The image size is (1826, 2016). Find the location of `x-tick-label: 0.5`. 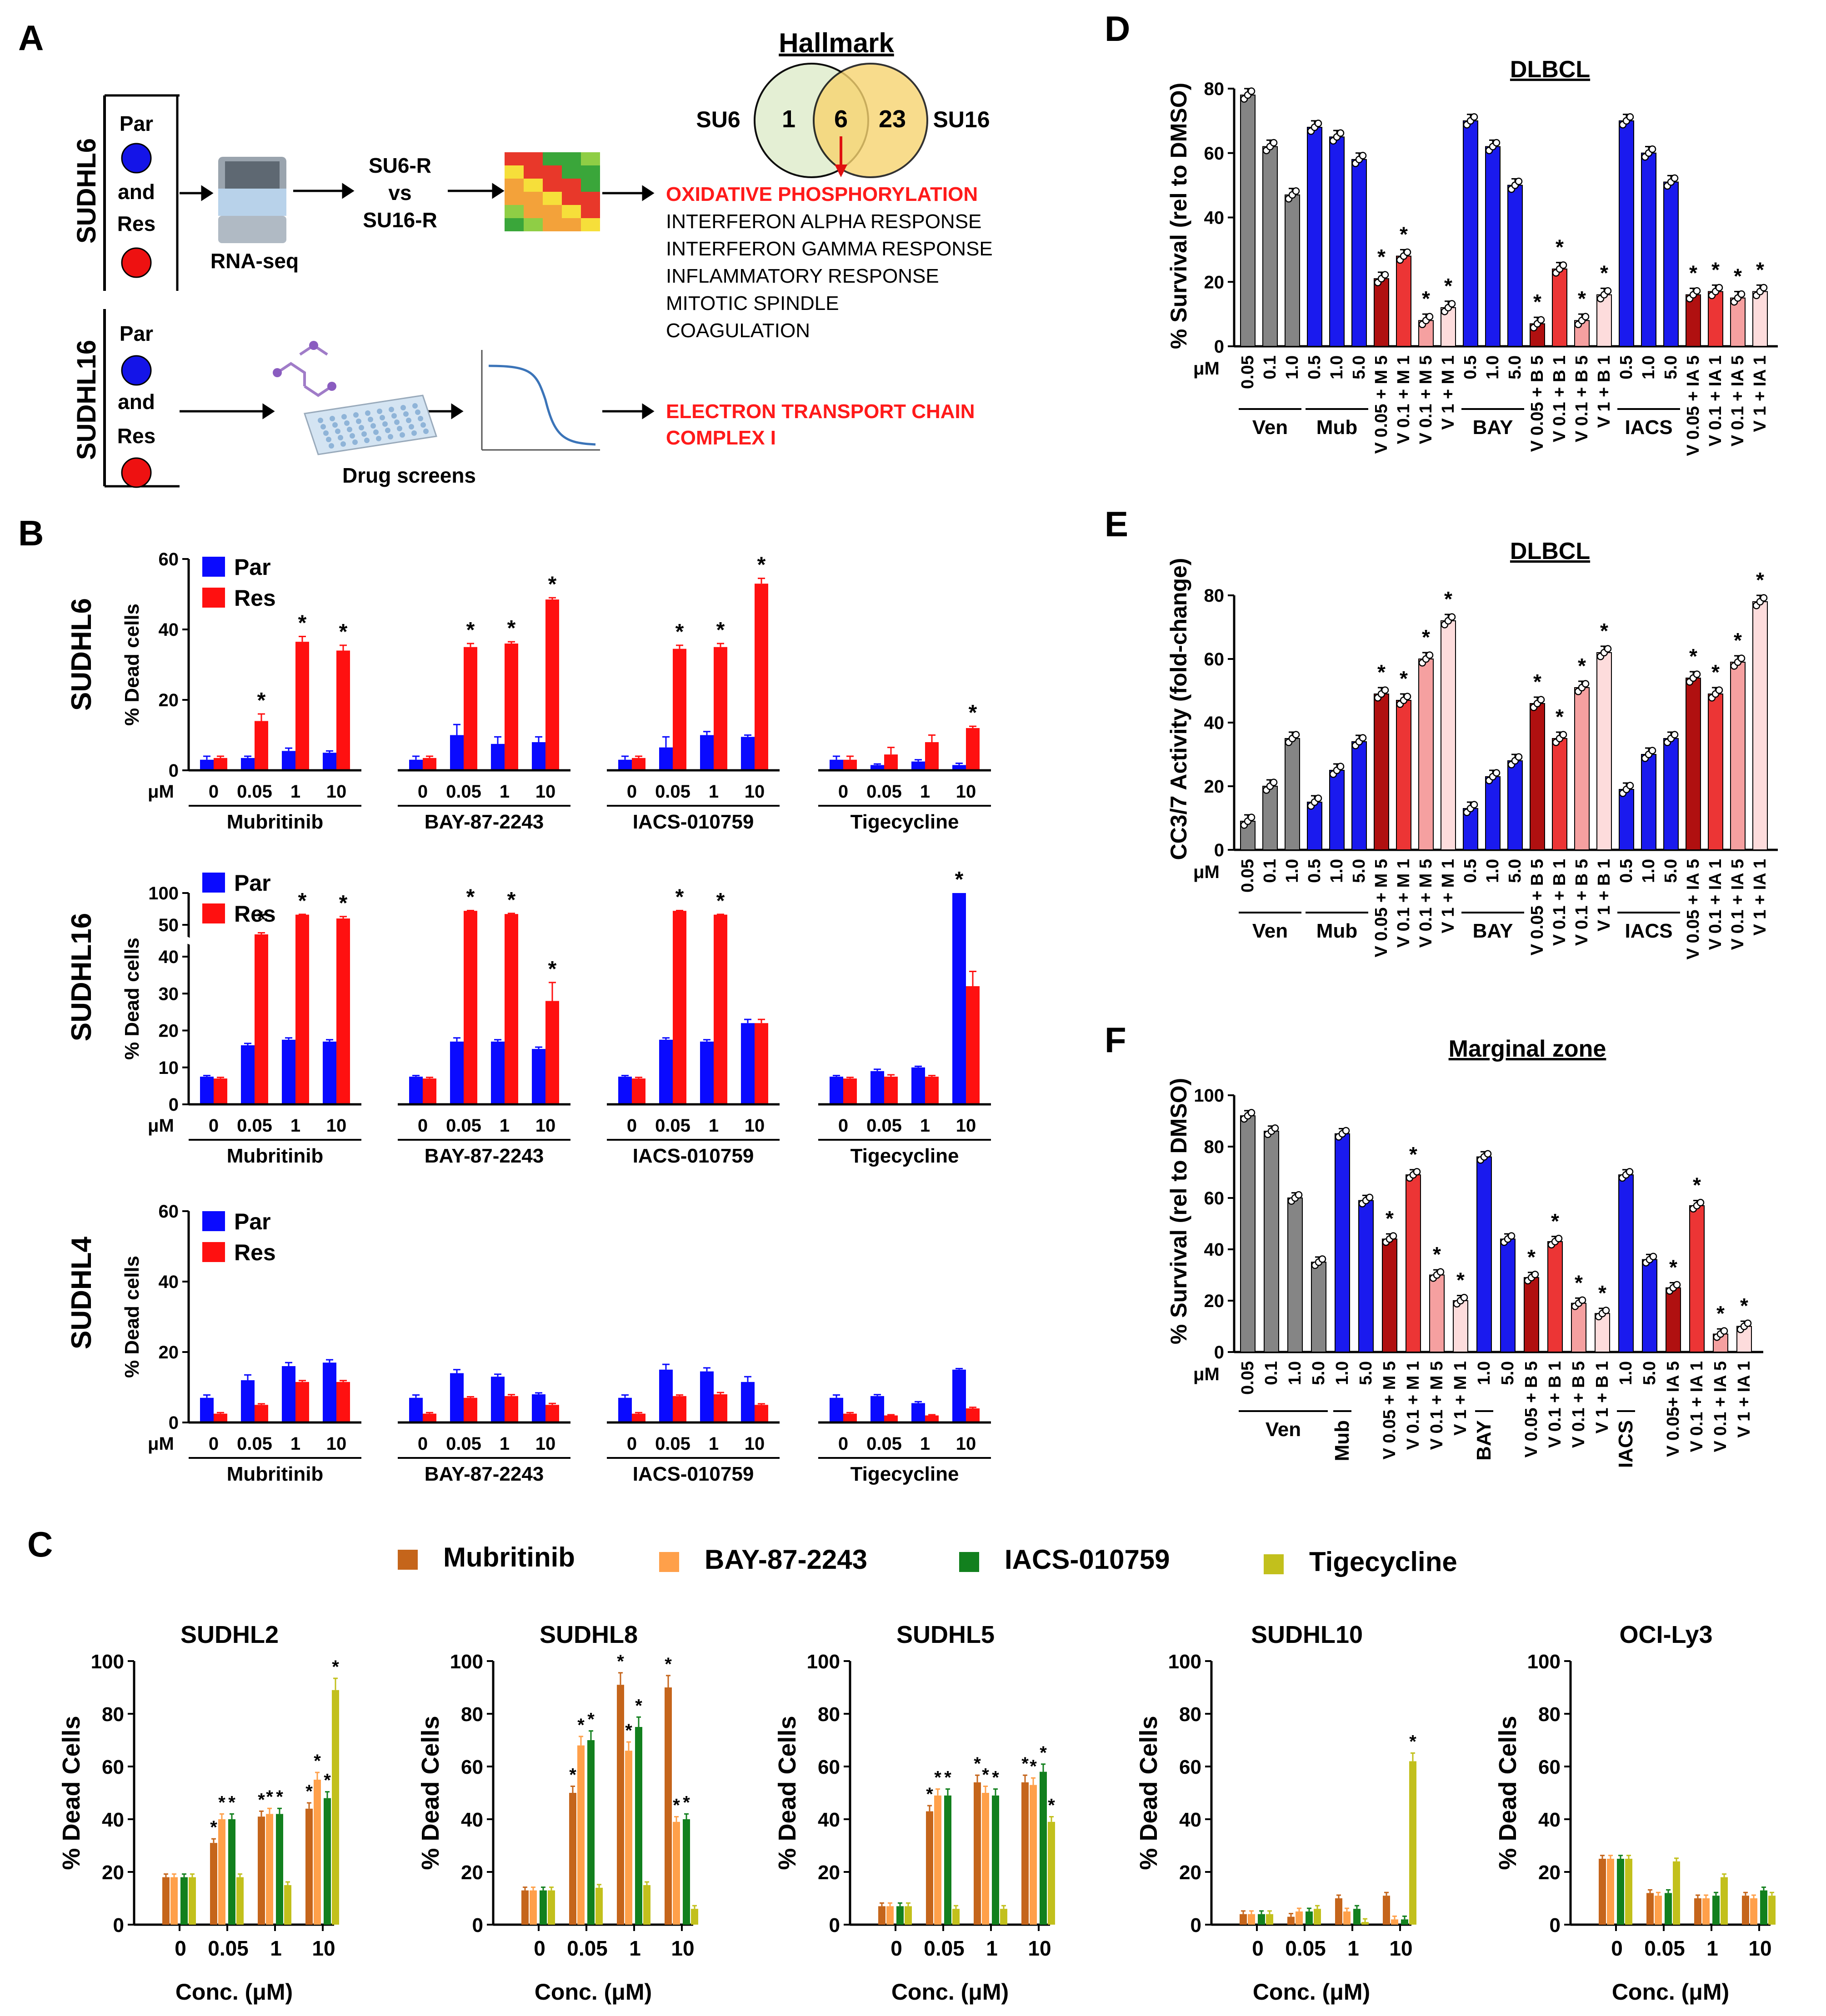

x-tick-label: 0.5 is located at coordinates (1314, 367).